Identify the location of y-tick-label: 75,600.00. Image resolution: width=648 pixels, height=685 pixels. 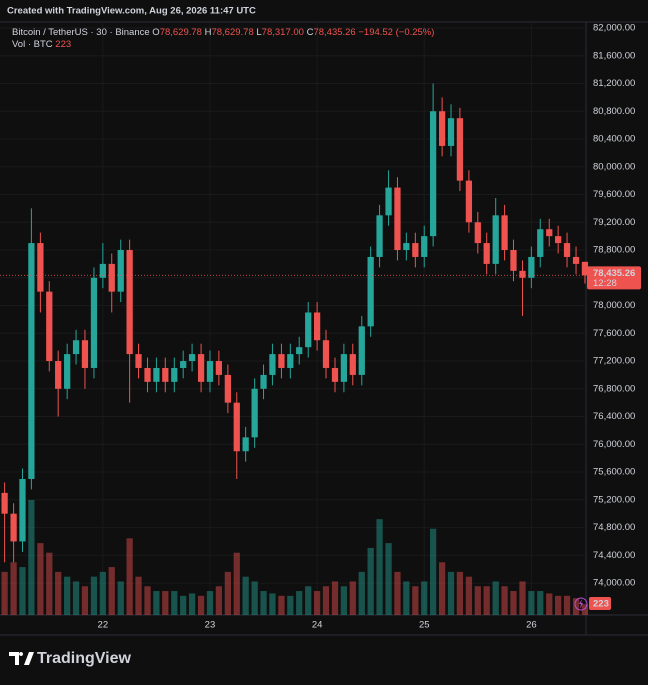
(614, 472).